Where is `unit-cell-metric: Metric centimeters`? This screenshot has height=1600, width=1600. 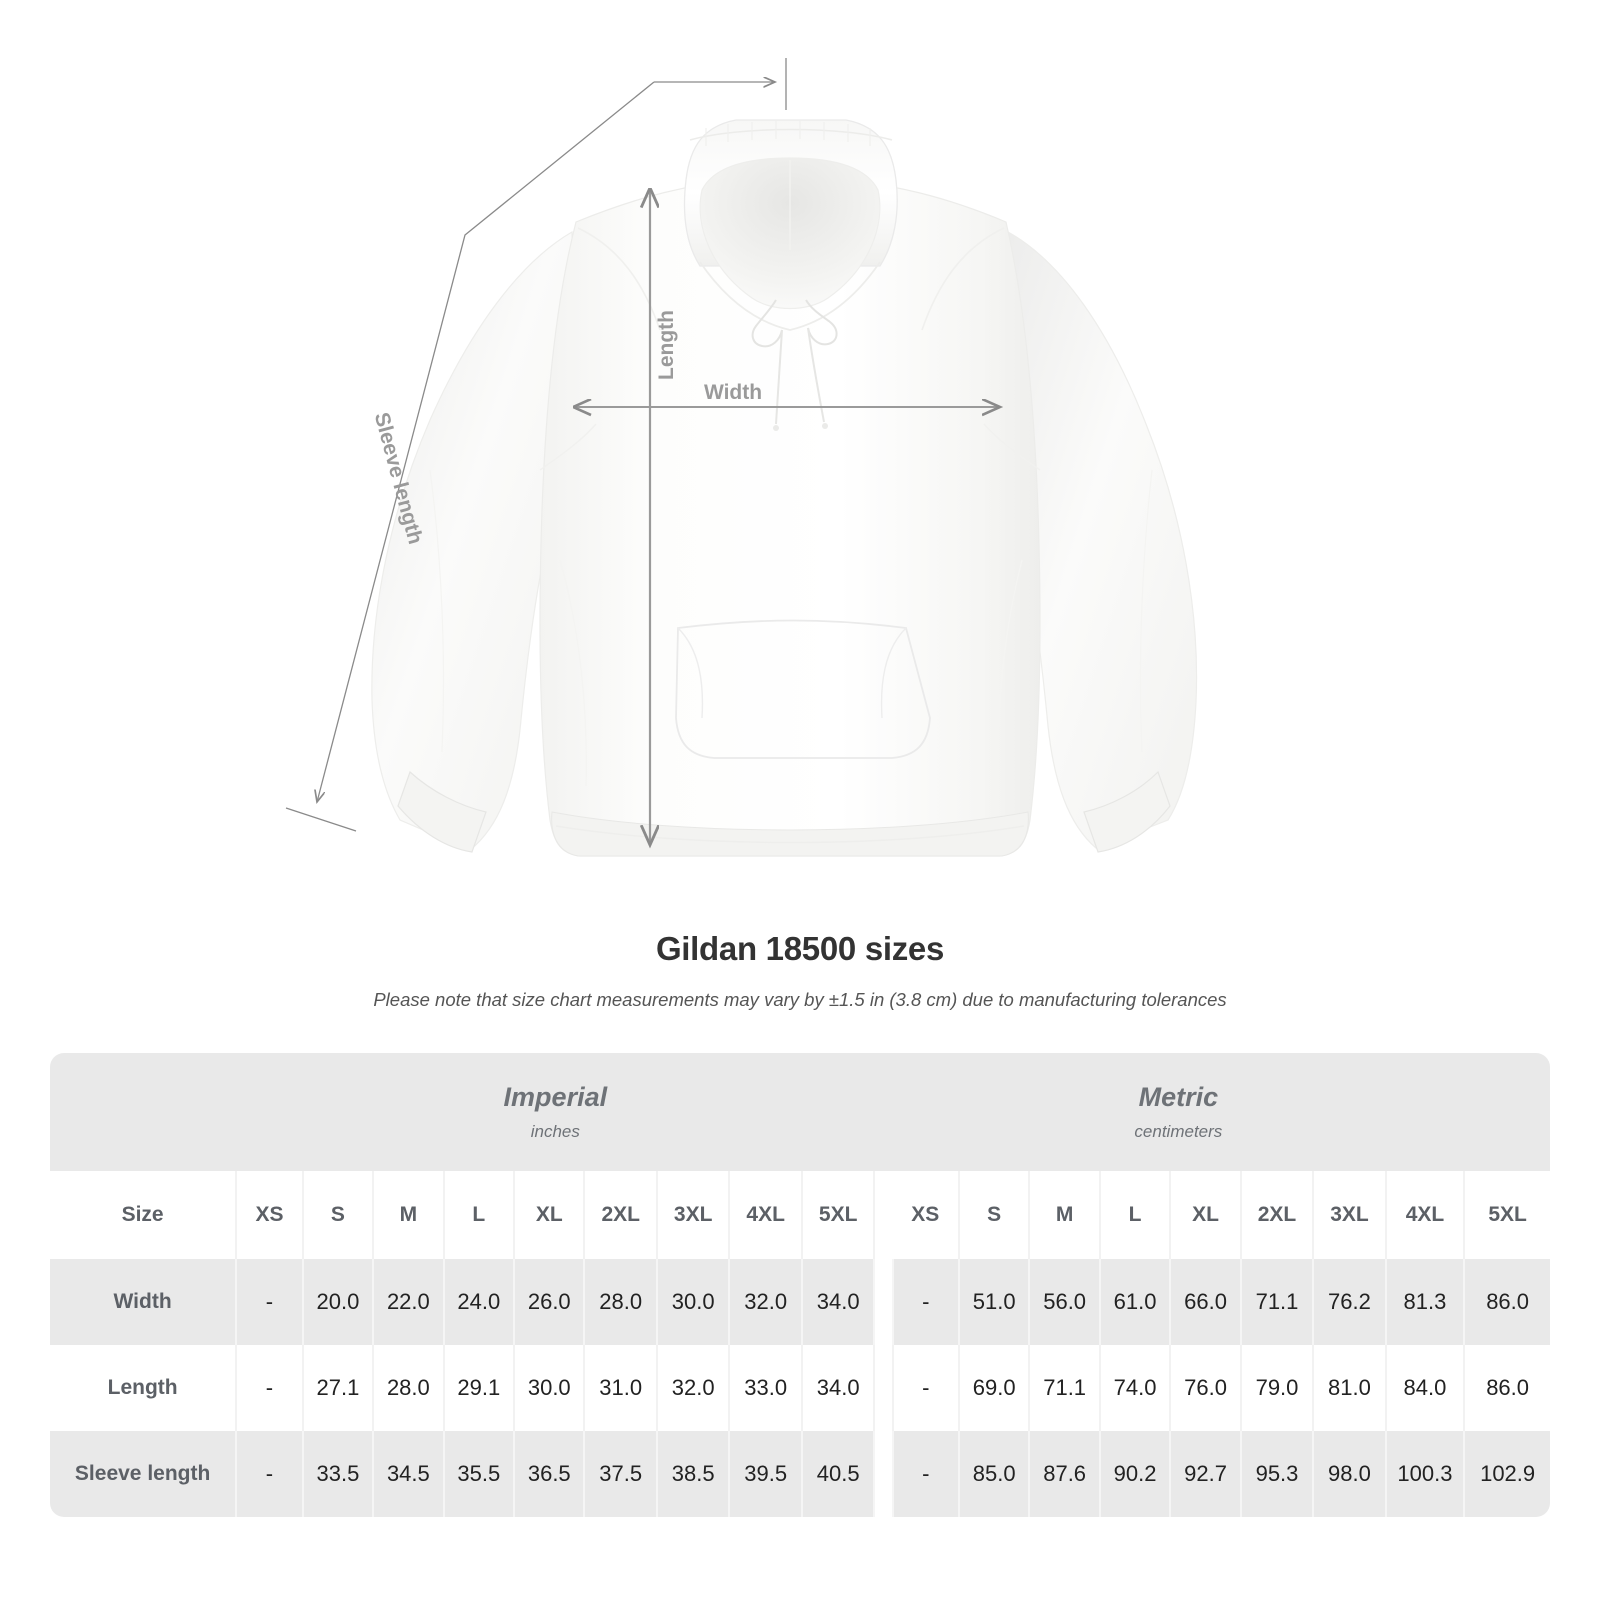
unit-cell-metric: Metric centimeters is located at coordinates (1178, 1112).